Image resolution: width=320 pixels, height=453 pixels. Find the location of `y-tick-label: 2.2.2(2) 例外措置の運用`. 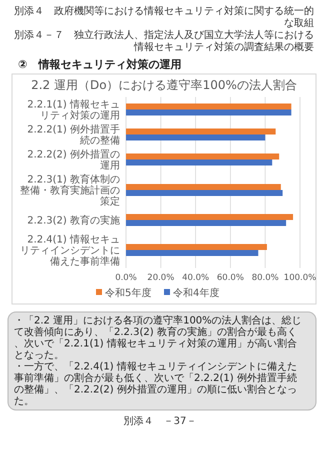

y-tick-label: 2.2.2(2) 例外措置の運用 is located at coordinates (73, 160).